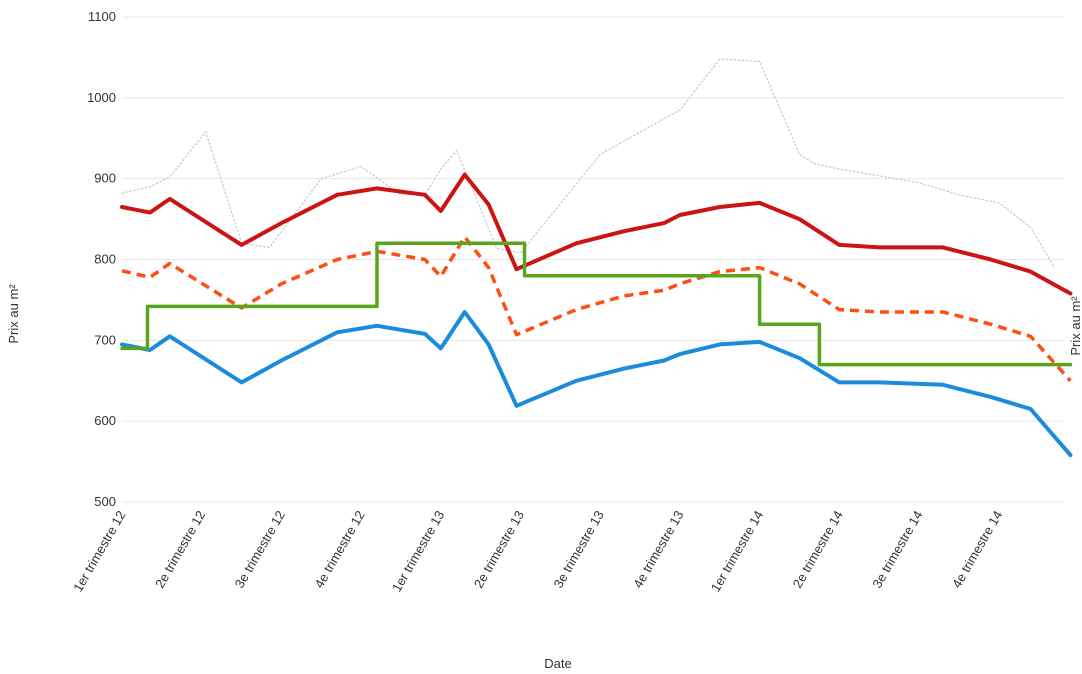 The height and width of the screenshot is (674, 1082). What do you see at coordinates (105, 501) in the screenshot?
I see `y-tick-label-500: 500` at bounding box center [105, 501].